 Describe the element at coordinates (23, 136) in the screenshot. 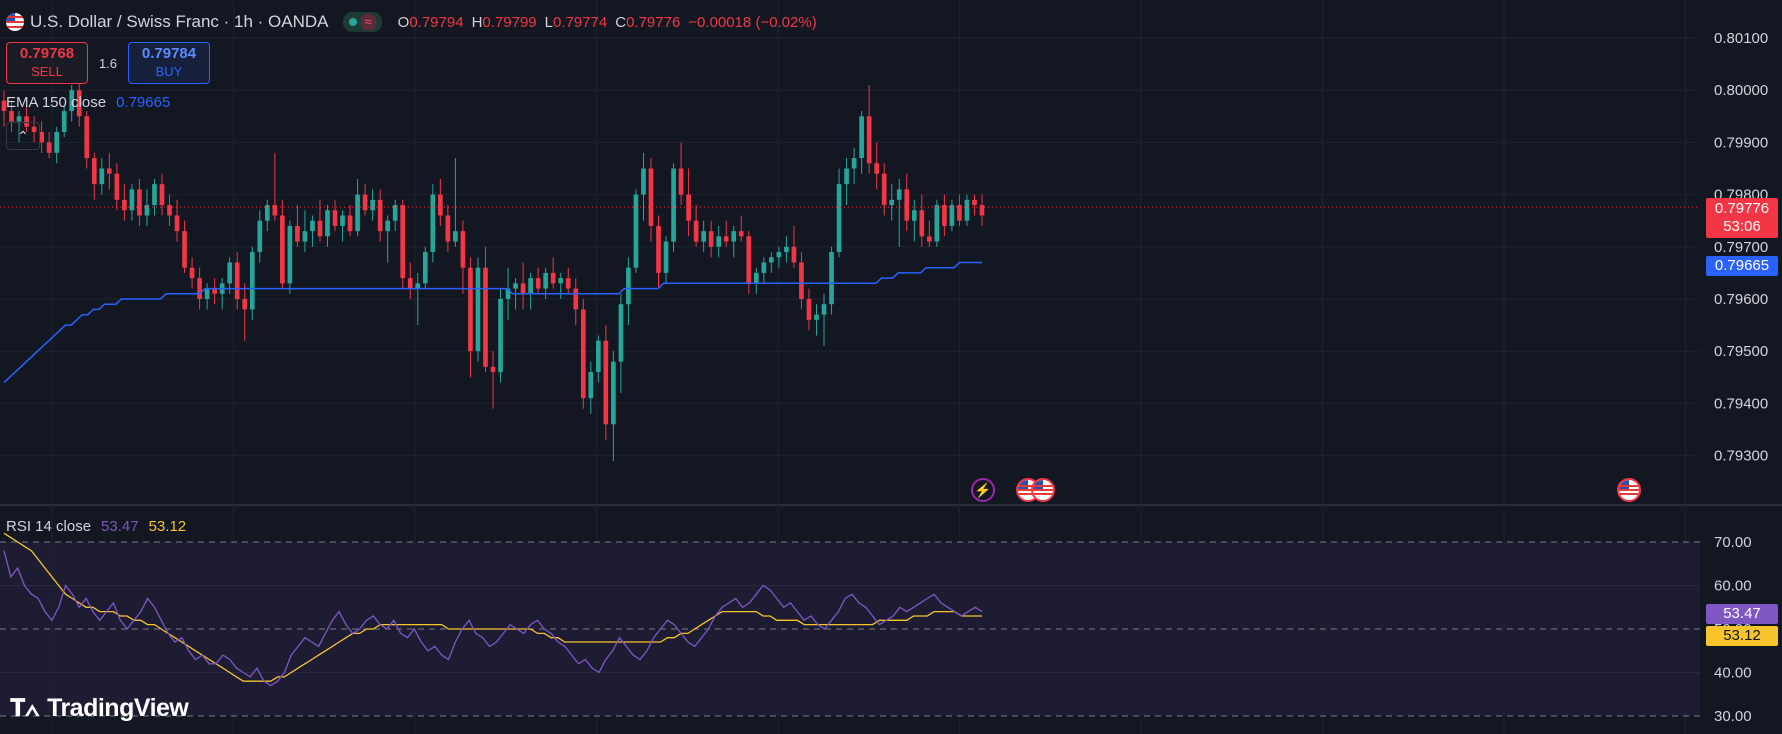

I see `collapse-legend-button: ⌃` at that location.